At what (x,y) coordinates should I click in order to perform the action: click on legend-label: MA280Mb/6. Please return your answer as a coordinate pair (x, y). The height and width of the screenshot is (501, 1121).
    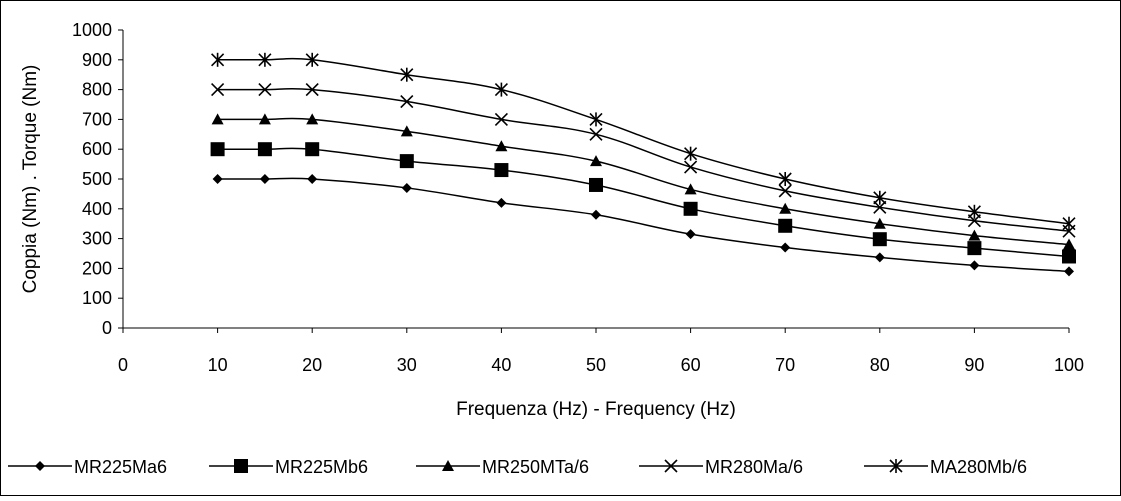
    Looking at the image, I should click on (978, 467).